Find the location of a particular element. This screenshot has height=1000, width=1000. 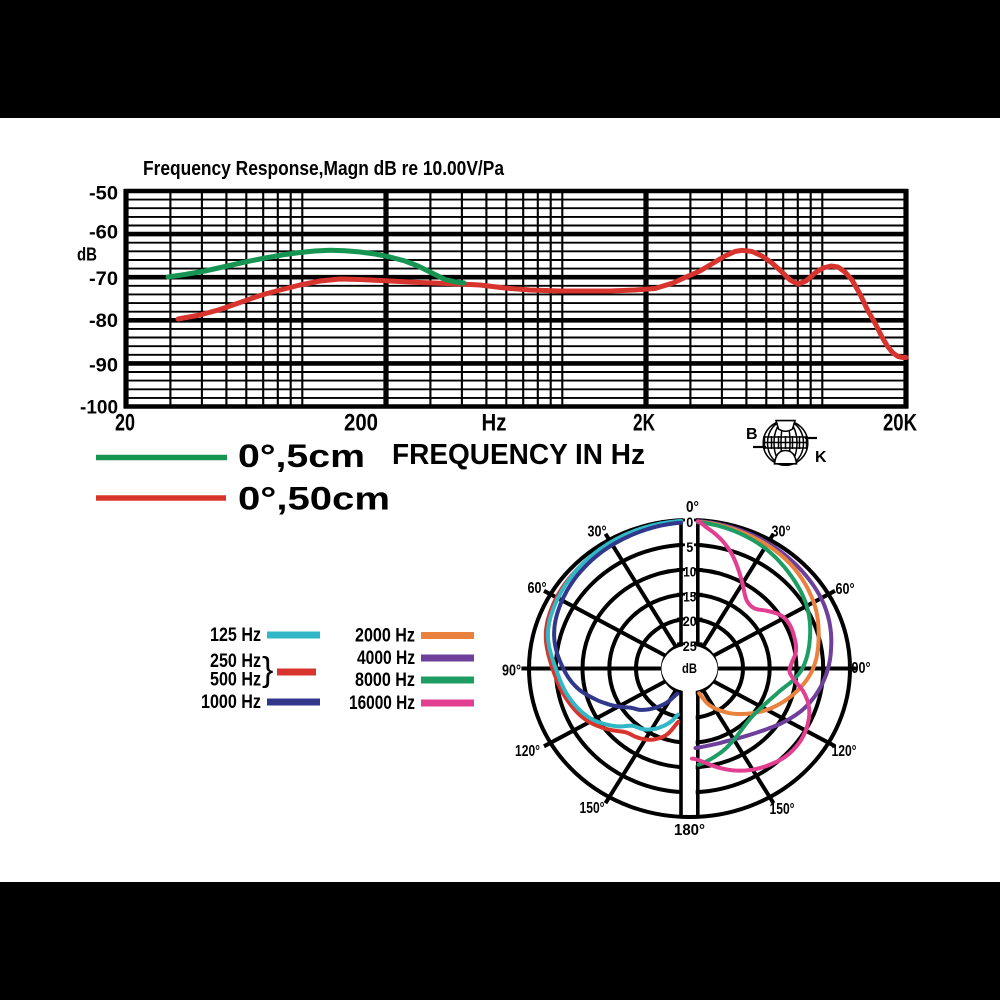

svg-text: 8000 Hz is located at coordinates (385, 680).